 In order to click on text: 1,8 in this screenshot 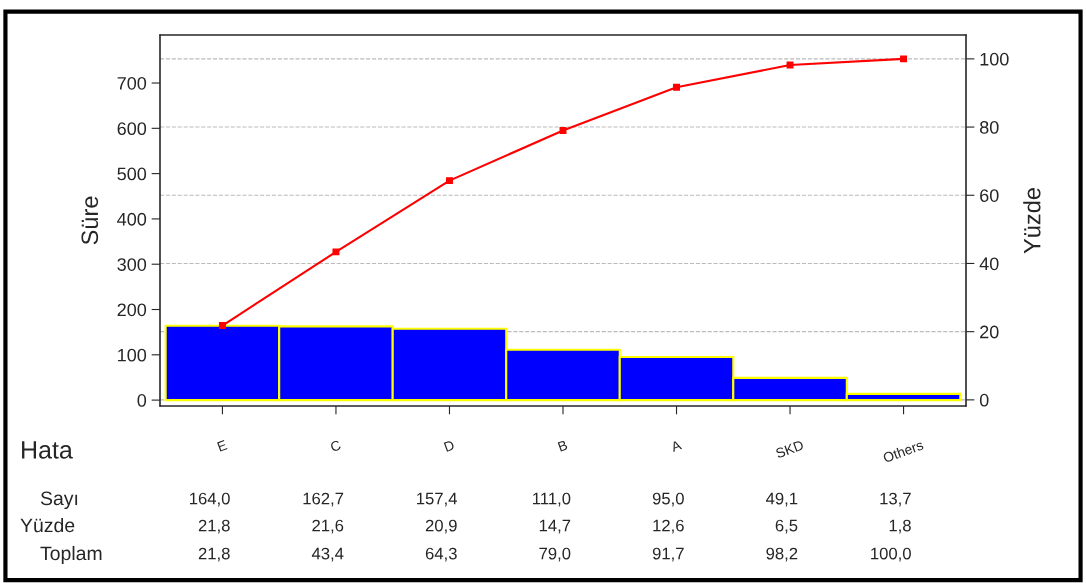, I will do `click(900, 526)`.